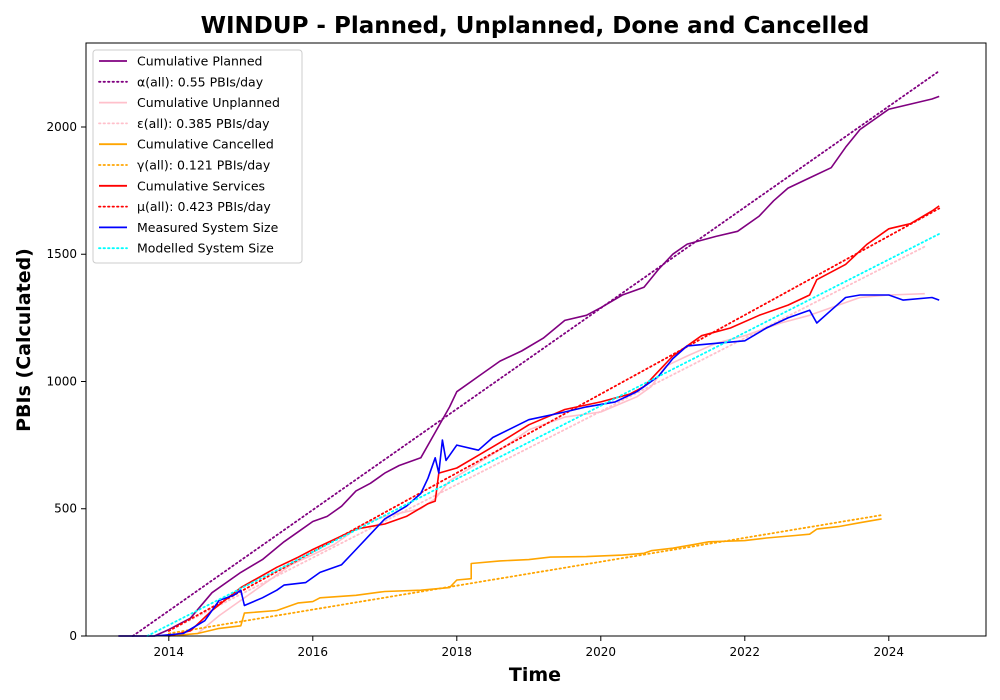 Image resolution: width=1000 pixels, height=700 pixels. I want to click on legend-item: Modelled System Size, so click(186, 248).